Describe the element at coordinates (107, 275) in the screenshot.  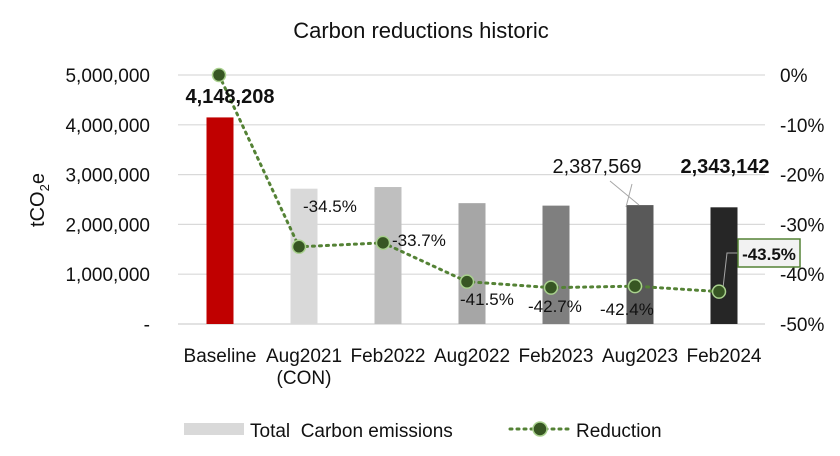
I see `y-tick-label: 1,000,000` at that location.